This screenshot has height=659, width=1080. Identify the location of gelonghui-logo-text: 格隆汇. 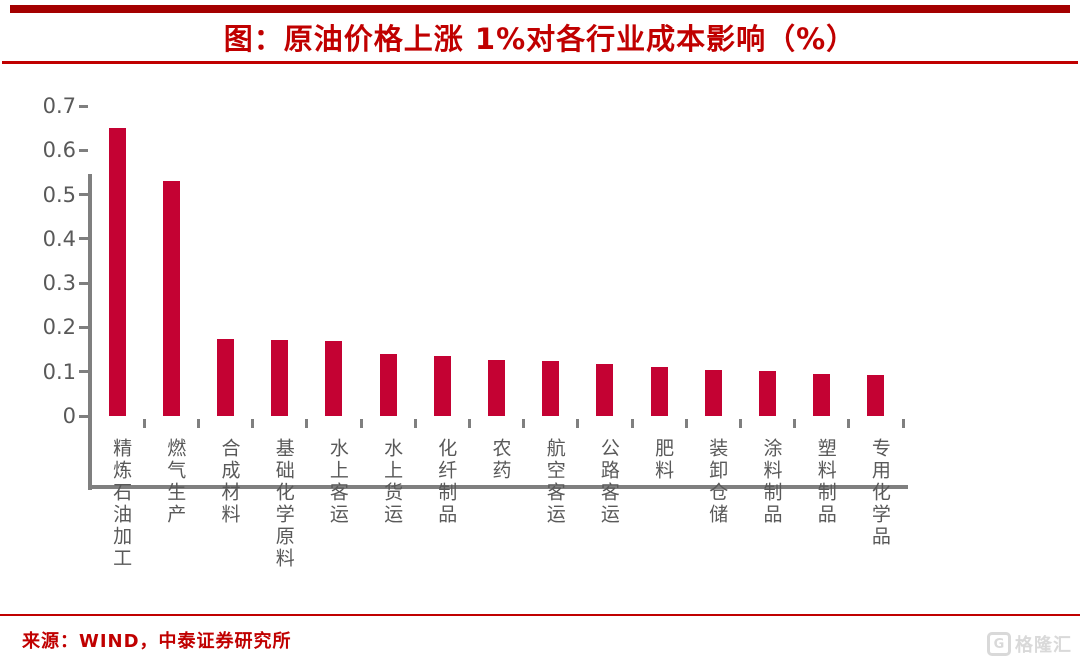
(1043, 645).